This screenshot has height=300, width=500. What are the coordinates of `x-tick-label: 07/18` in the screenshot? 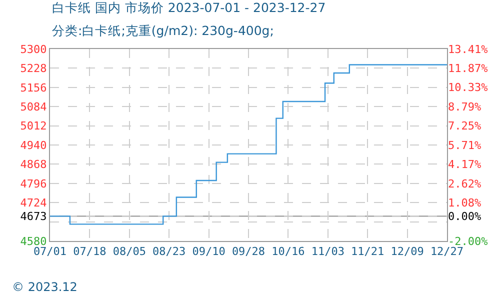 It's located at (89, 251).